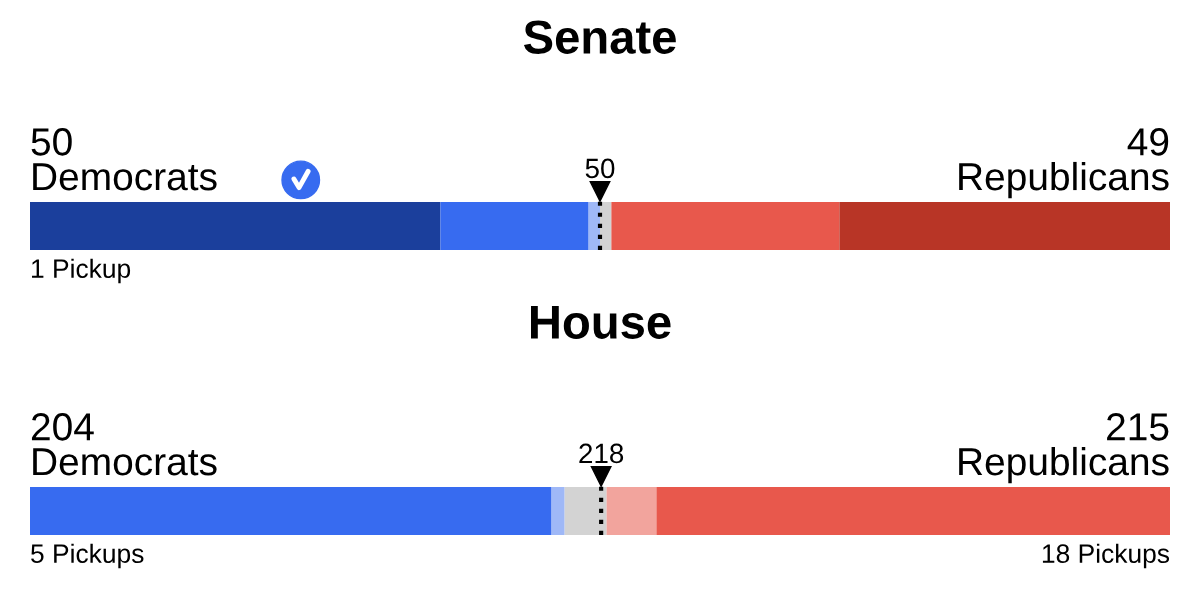  I want to click on text: 215 Republicans, so click(1064, 448).